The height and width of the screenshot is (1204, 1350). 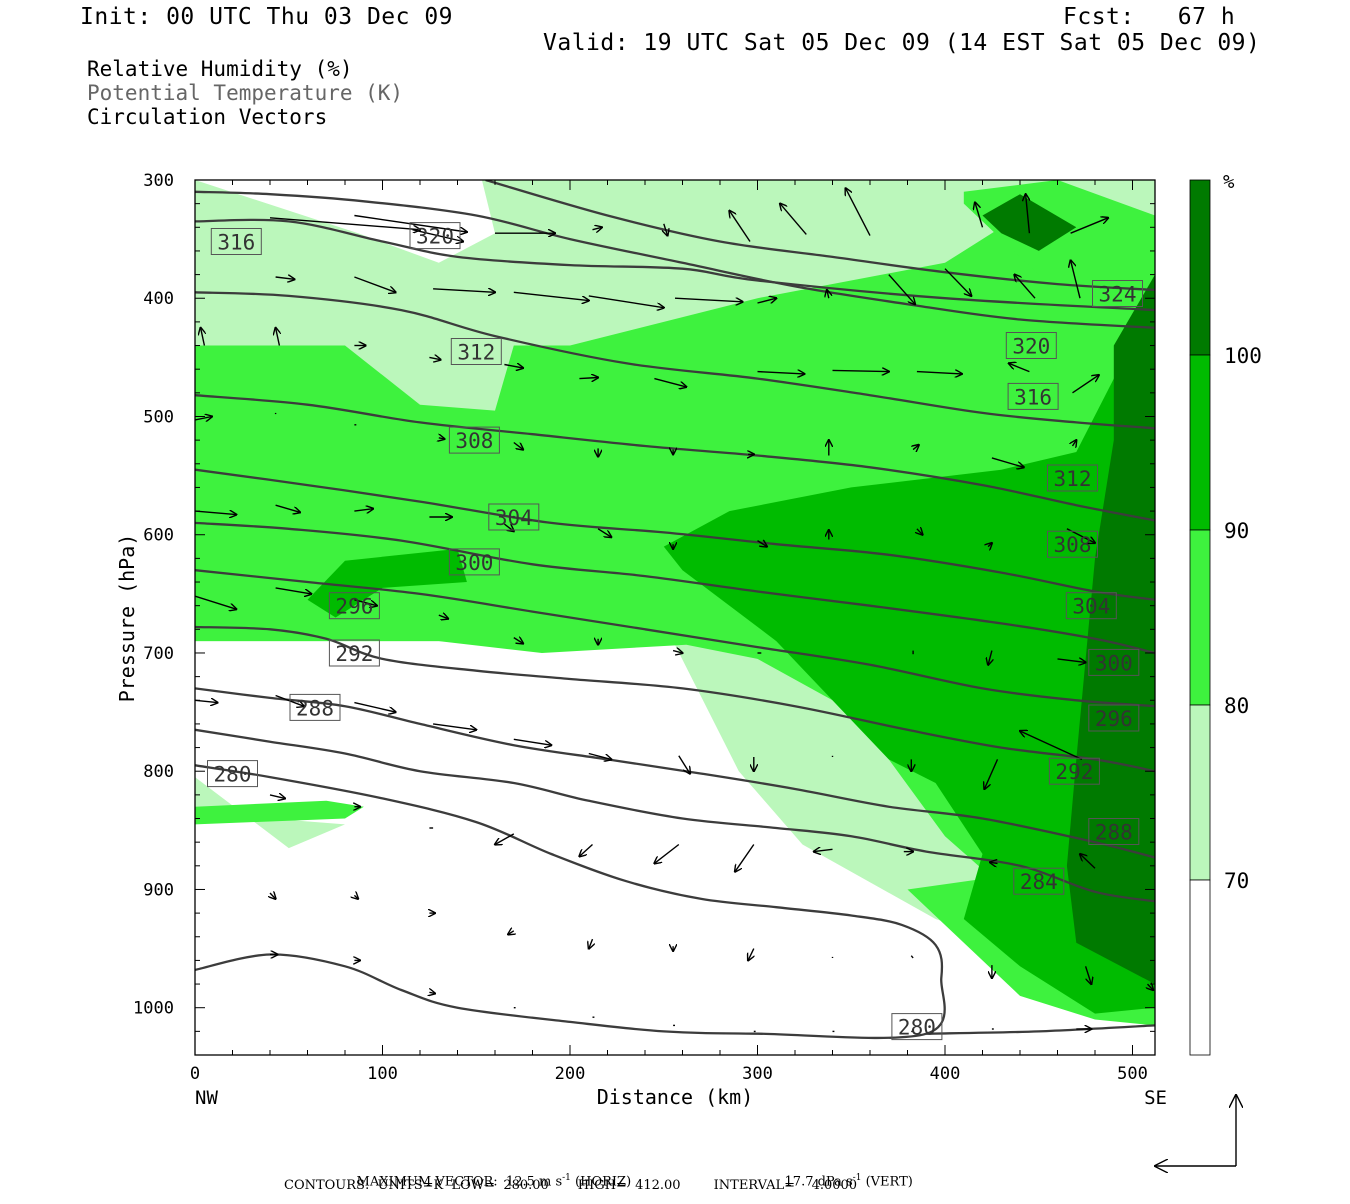 I want to click on contour-label-300: 300, so click(x=474, y=562).